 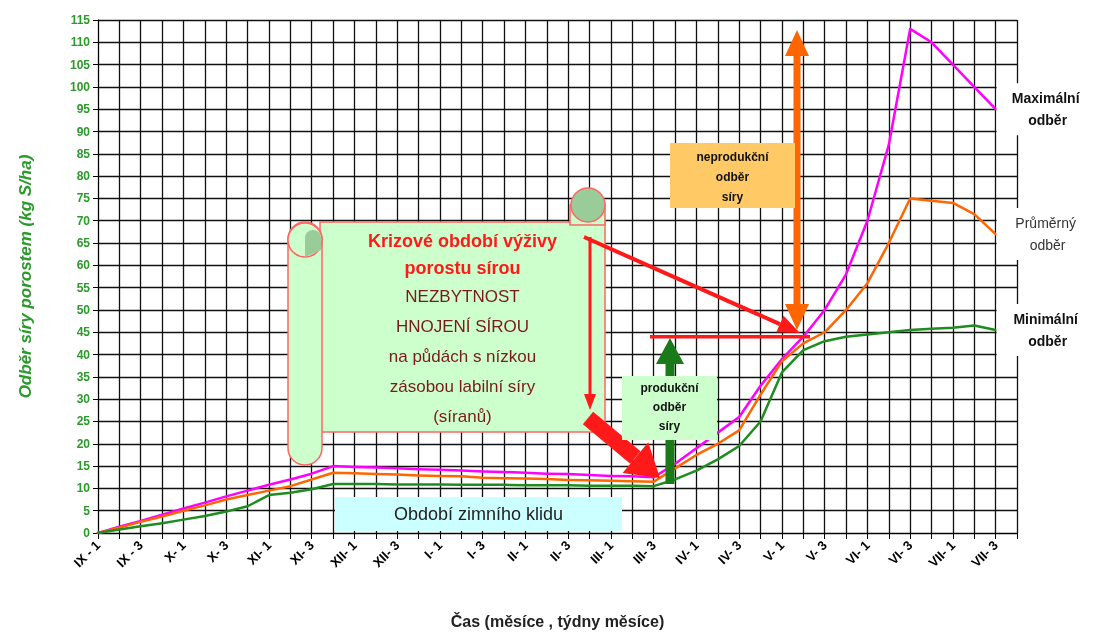 What do you see at coordinates (83, 354) in the screenshot?
I see `y-tick-label: 40` at bounding box center [83, 354].